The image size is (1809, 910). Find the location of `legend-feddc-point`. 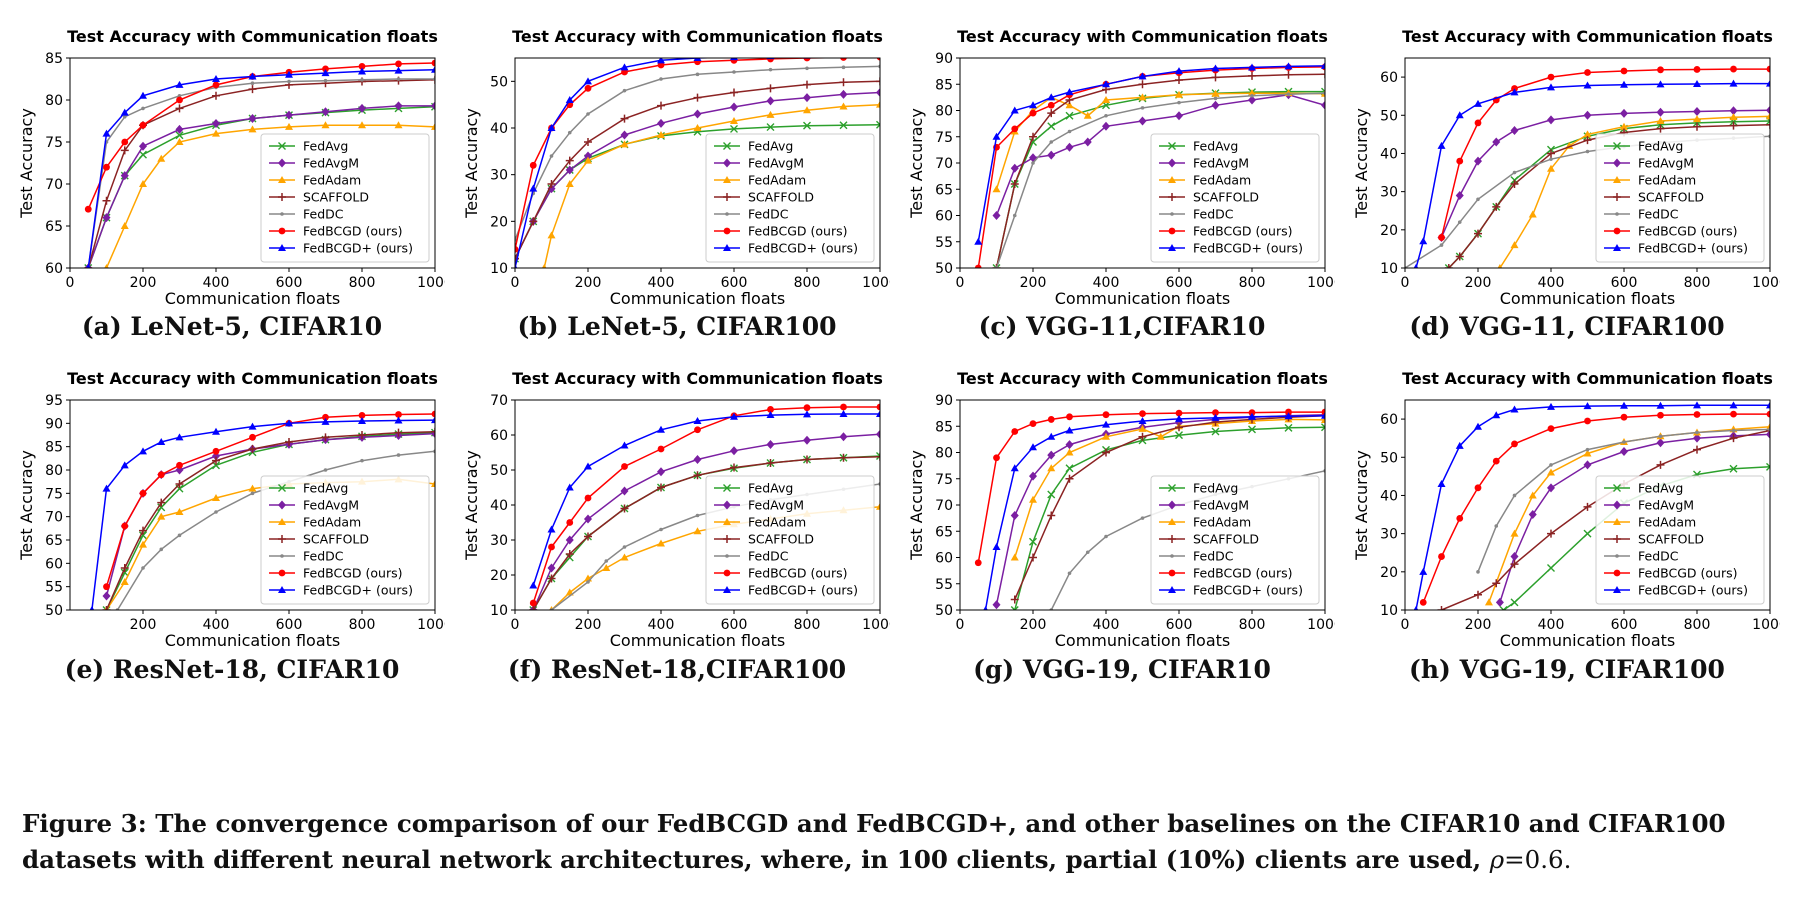

legend-feddc-point is located at coordinates (1617, 214).